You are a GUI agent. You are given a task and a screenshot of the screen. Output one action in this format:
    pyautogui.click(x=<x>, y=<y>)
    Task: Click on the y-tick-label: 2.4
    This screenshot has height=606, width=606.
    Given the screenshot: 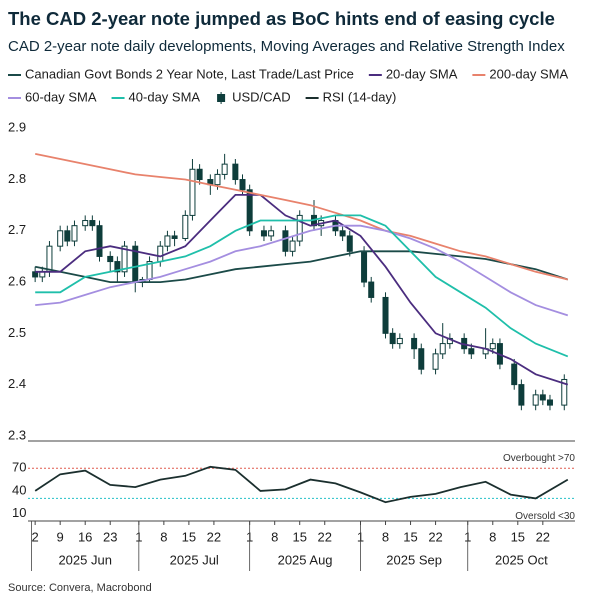 What is the action you would take?
    pyautogui.click(x=17, y=383)
    